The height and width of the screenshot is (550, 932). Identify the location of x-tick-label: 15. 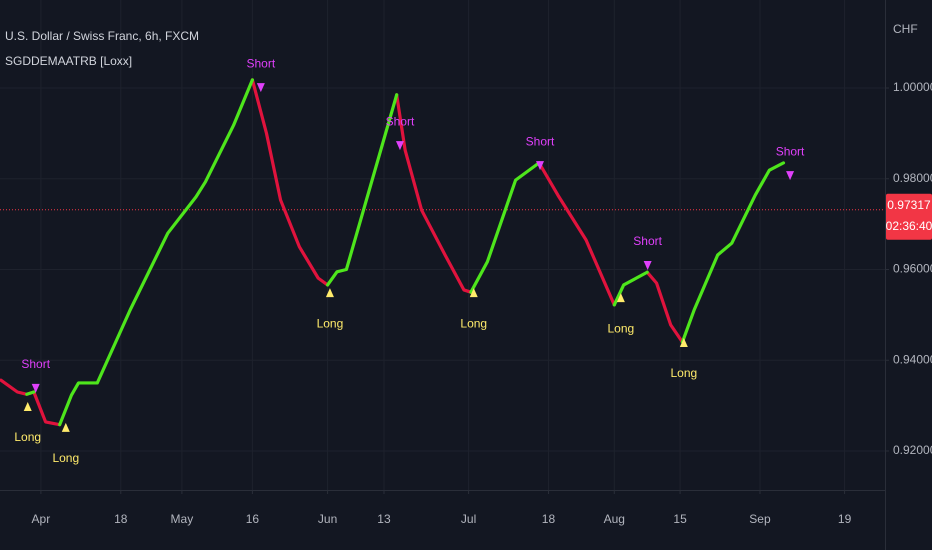
(680, 519).